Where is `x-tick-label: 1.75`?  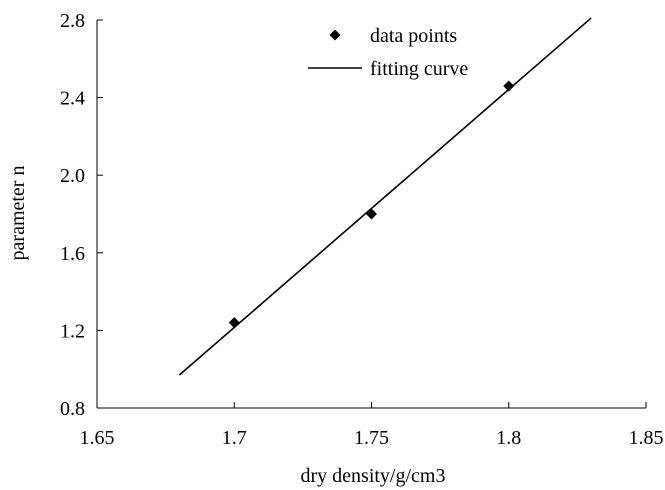 x-tick-label: 1.75 is located at coordinates (371, 438).